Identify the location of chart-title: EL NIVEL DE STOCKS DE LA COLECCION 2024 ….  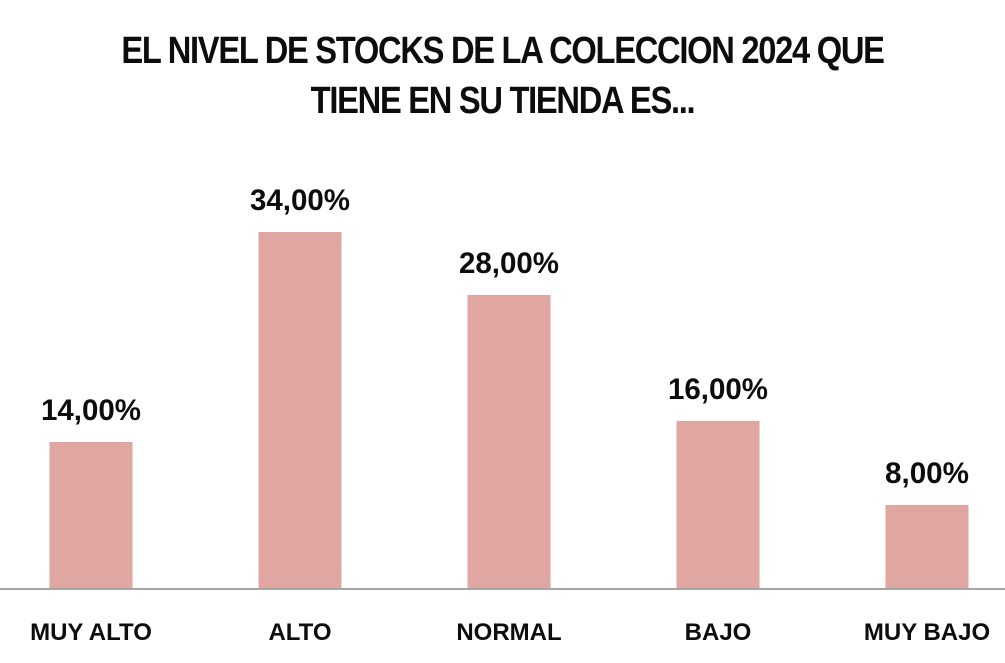
(502, 76).